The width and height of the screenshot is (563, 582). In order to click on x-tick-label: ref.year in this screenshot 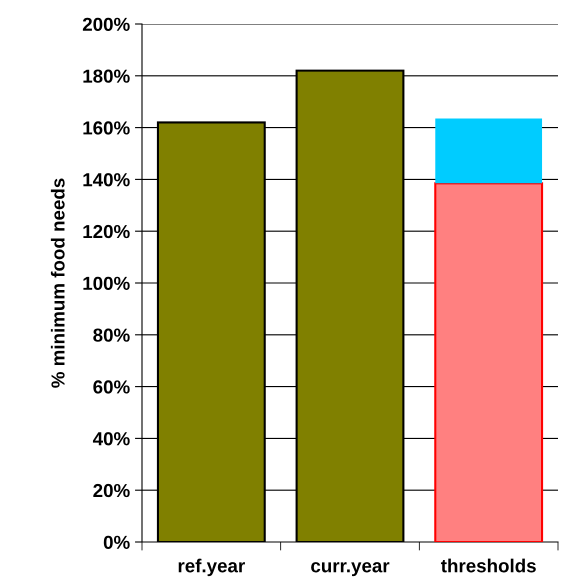, I will do `click(211, 567)`.